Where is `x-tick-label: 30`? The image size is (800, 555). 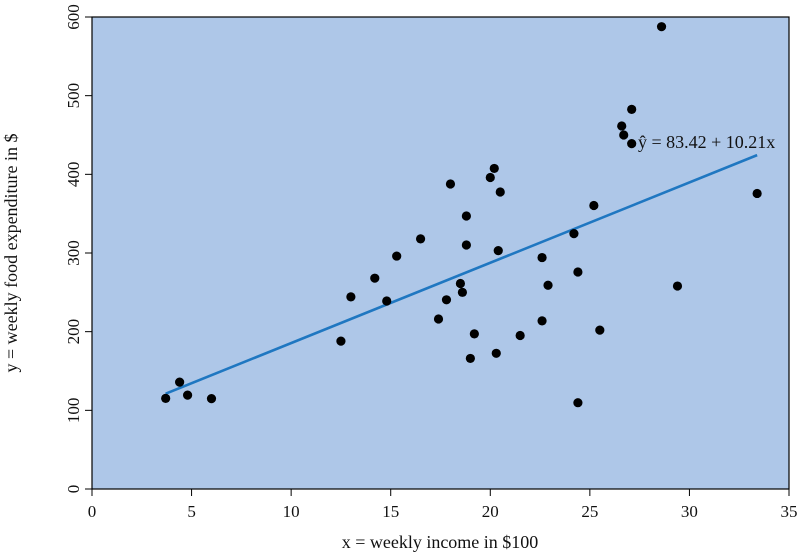 x-tick-label: 30 is located at coordinates (689, 511).